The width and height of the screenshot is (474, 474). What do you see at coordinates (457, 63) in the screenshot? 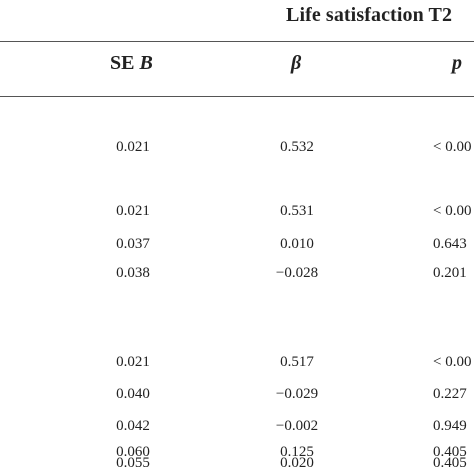
I see `column-header-p: p` at bounding box center [457, 63].